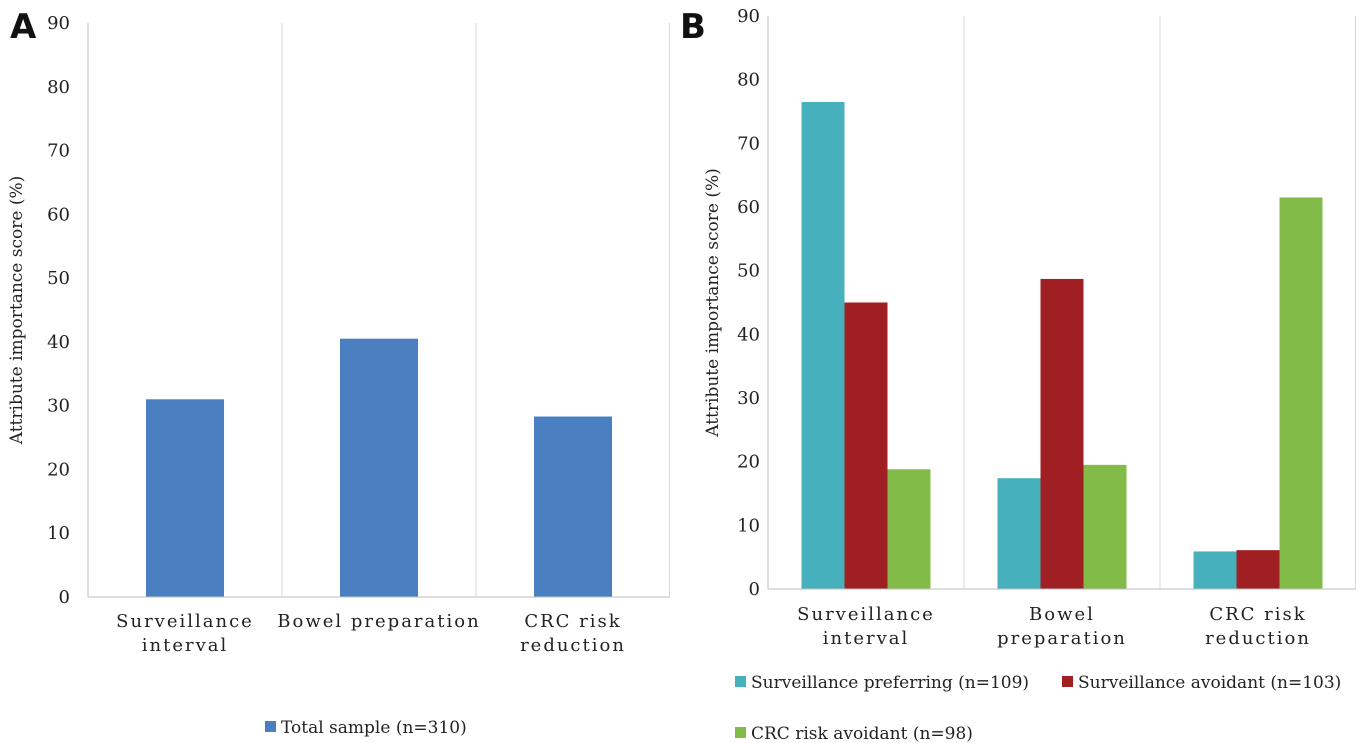 The height and width of the screenshot is (743, 1356). Describe the element at coordinates (378, 621) in the screenshot. I see `category-label: Bowel preparation` at that location.